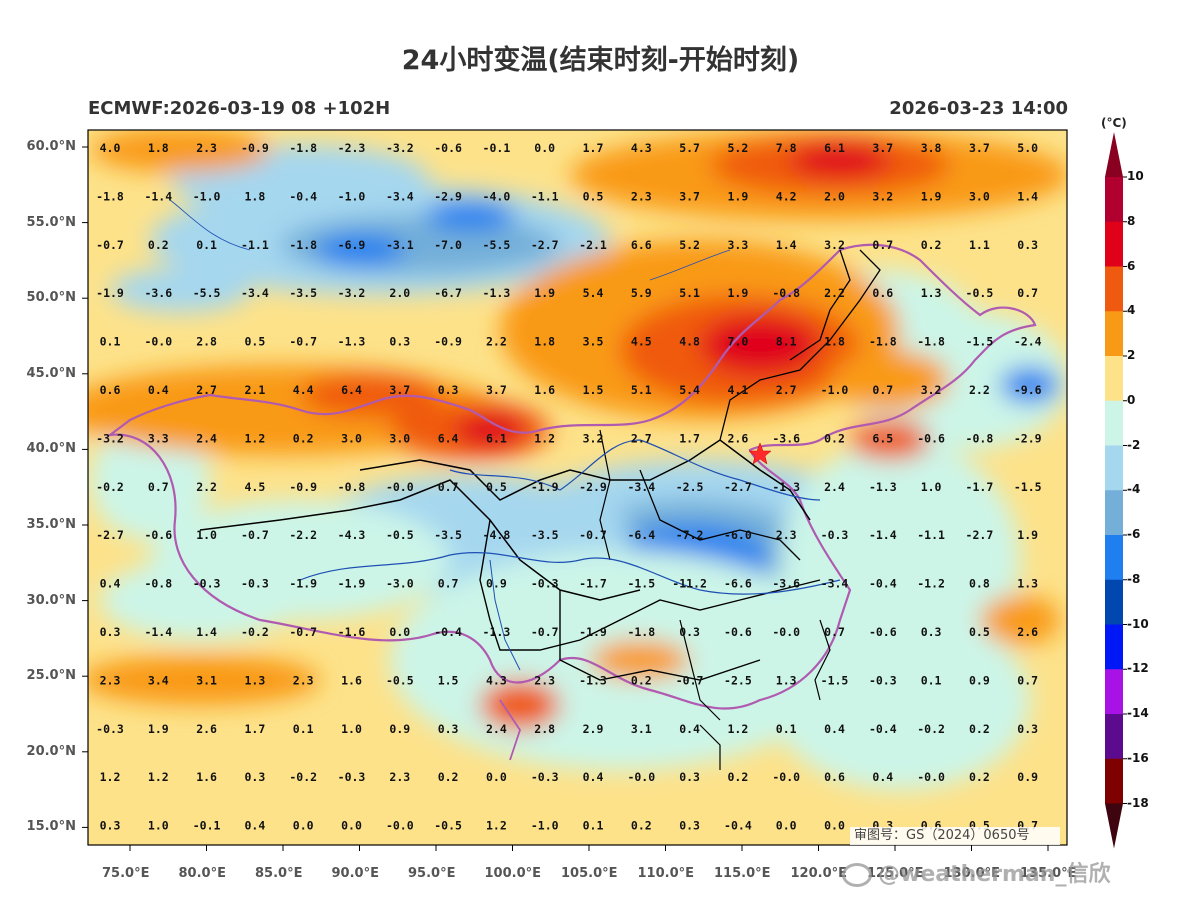  Describe the element at coordinates (689, 293) in the screenshot. I see `grid-value: 5.1` at that location.